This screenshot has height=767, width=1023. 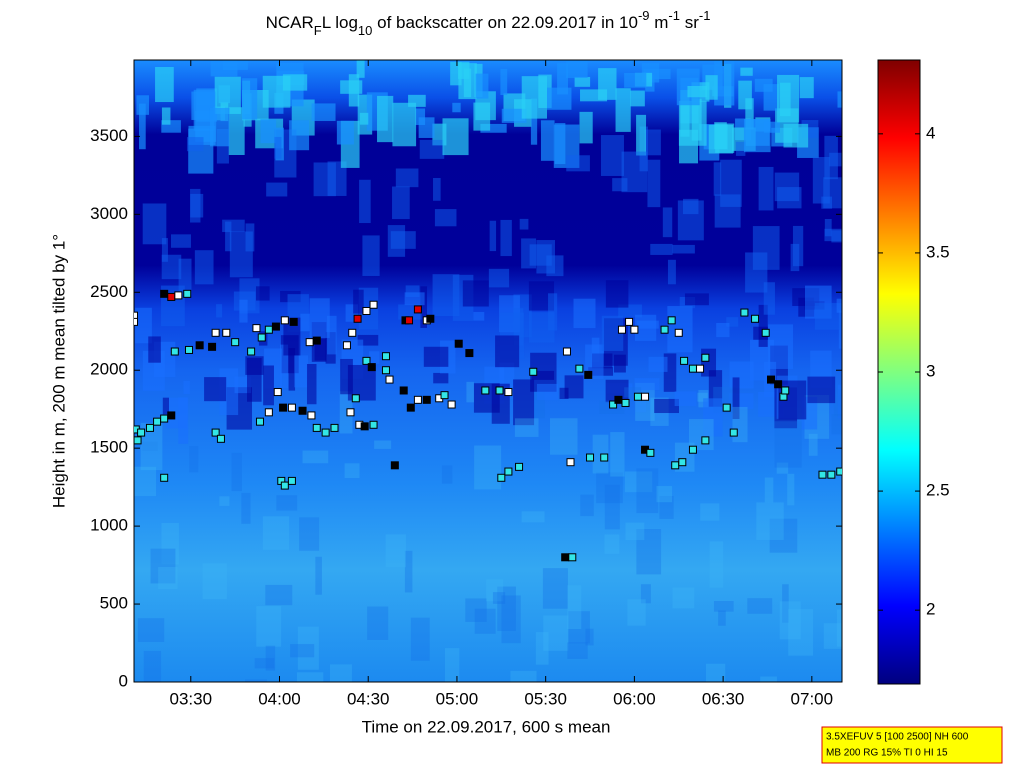 What do you see at coordinates (340, 22) in the screenshot?
I see `title-part: L log` at bounding box center [340, 22].